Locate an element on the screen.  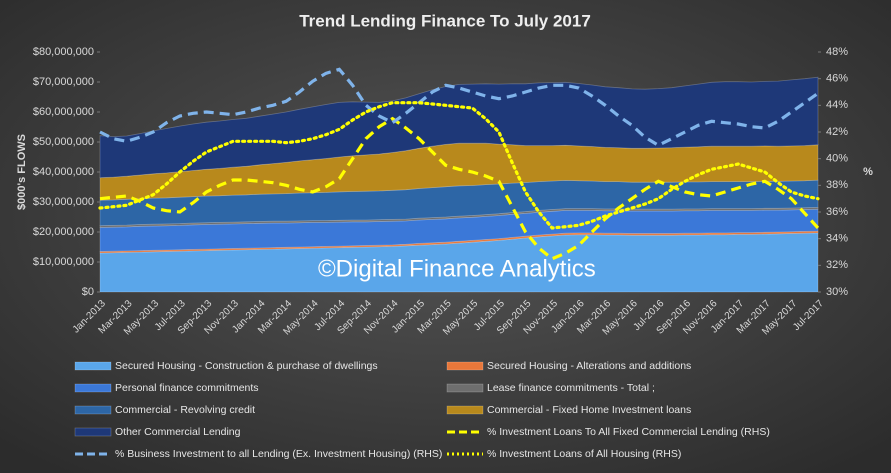
y2-tick-label: 34% is located at coordinates (837, 239).